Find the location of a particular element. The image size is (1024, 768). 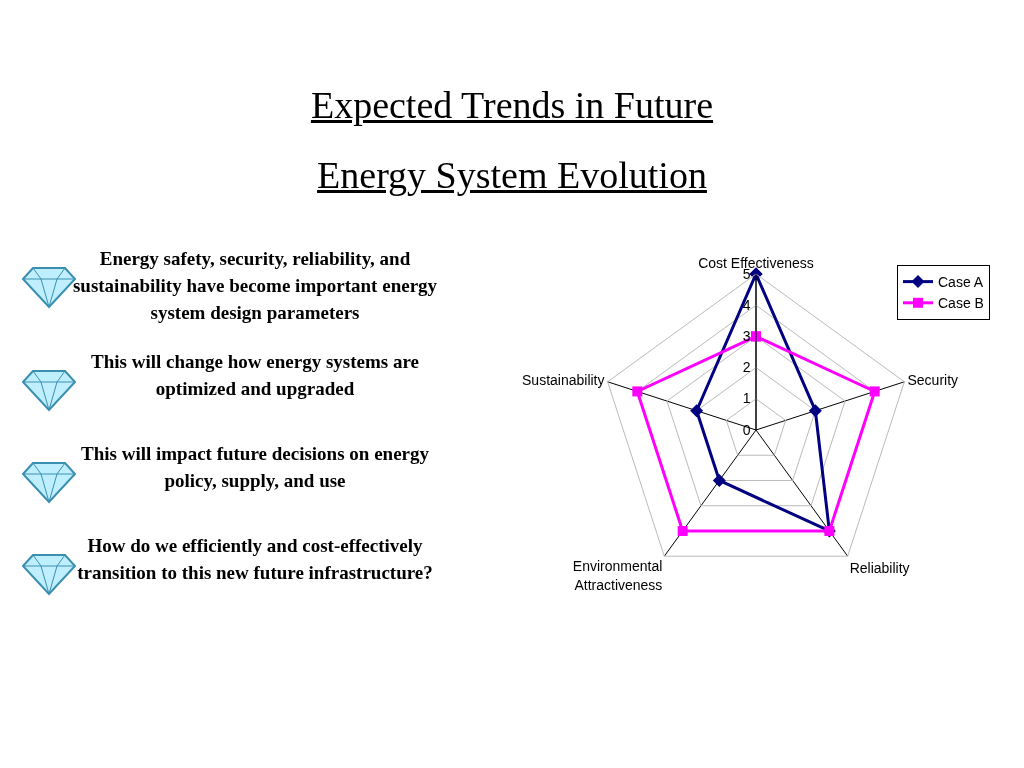

text: Energy safety, security, reliability, and sustainability have become important energy system design parameters is located at coordinates (255, 286).